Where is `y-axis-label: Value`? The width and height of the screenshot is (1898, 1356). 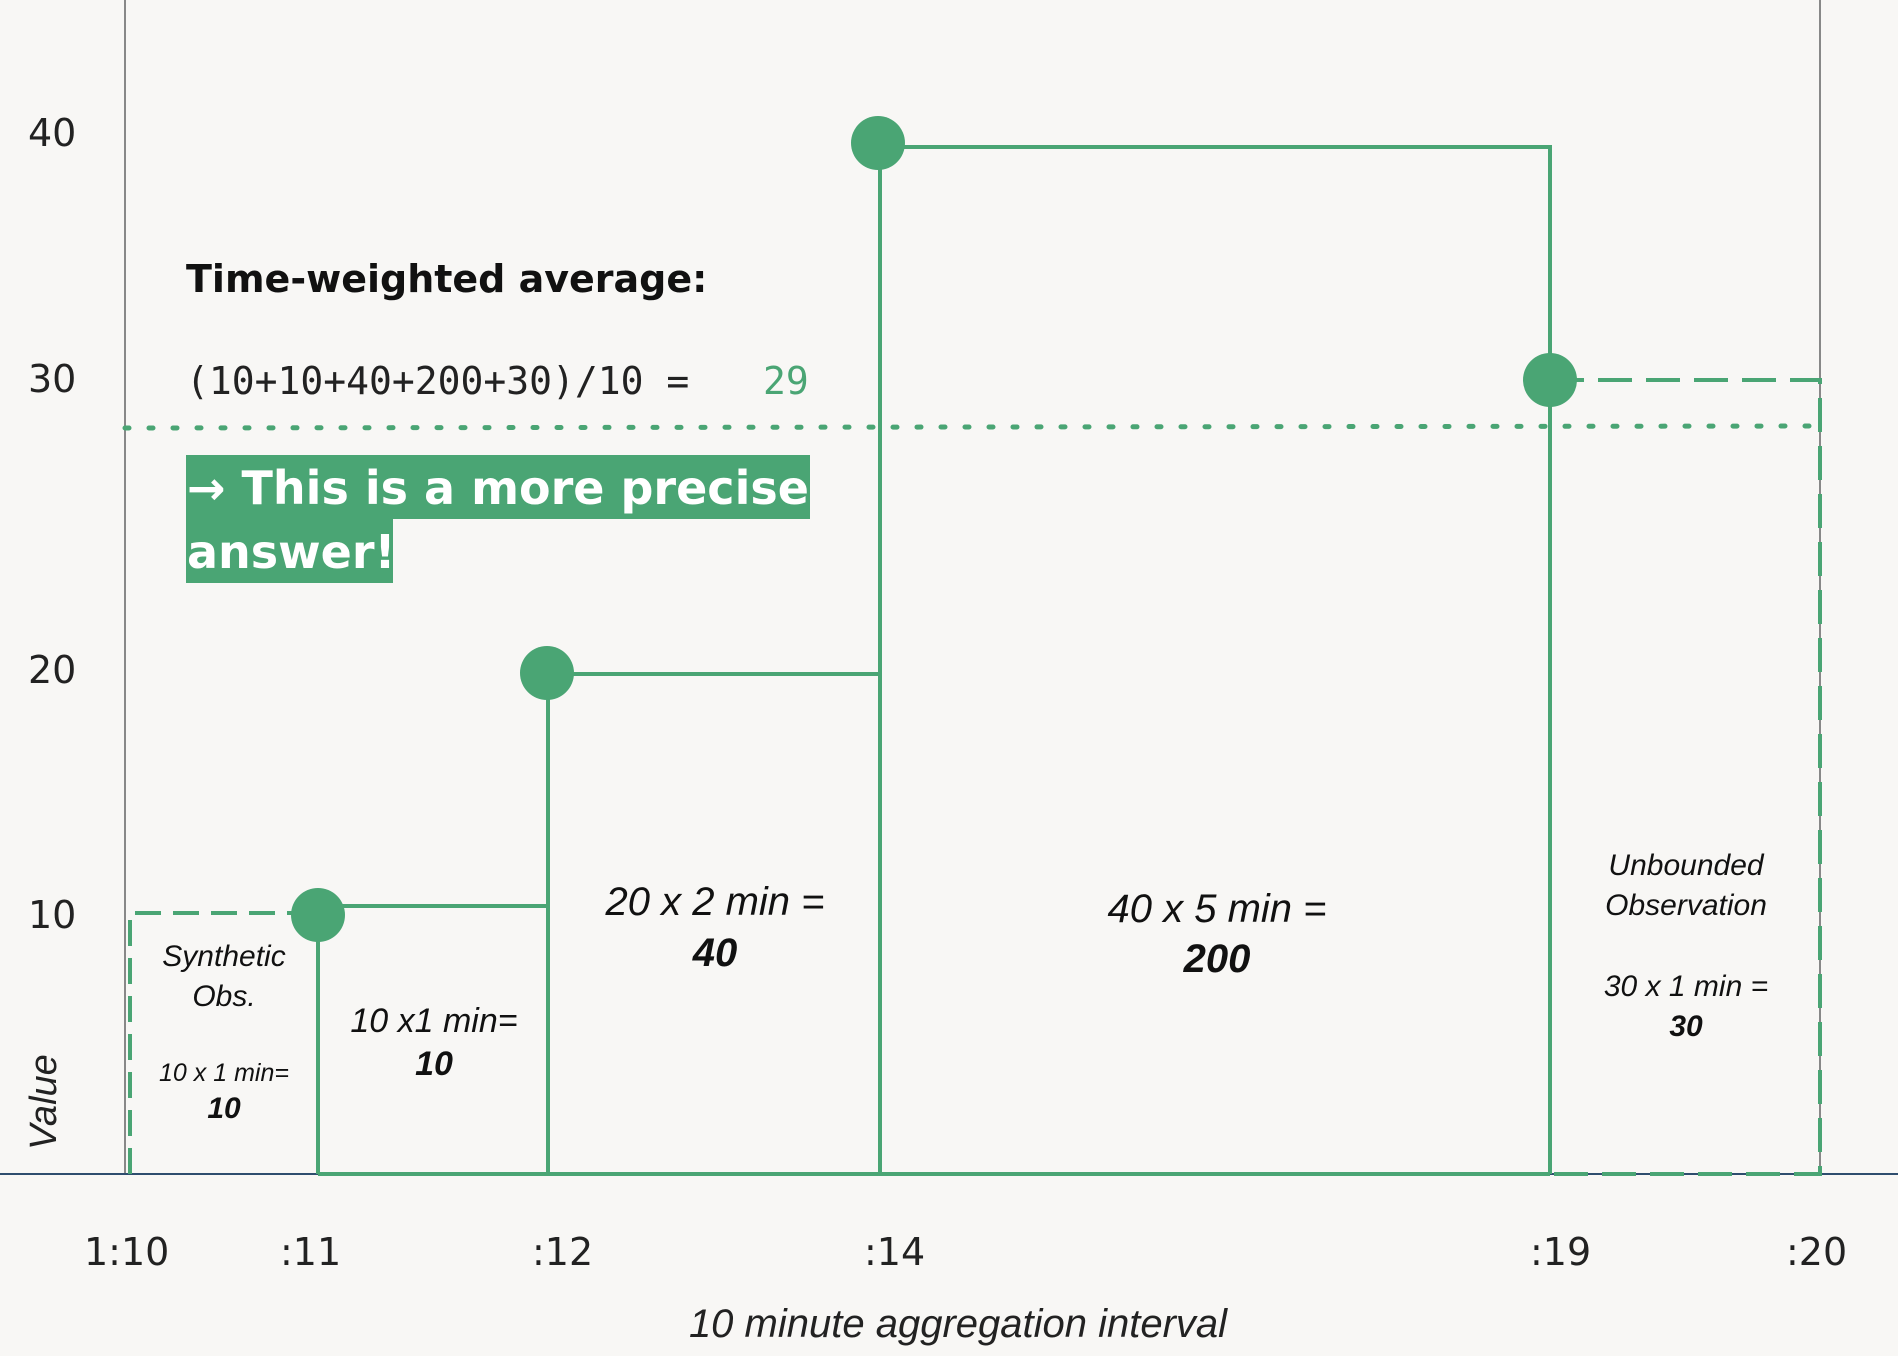
y-axis-label: Value is located at coordinates (44, 1102).